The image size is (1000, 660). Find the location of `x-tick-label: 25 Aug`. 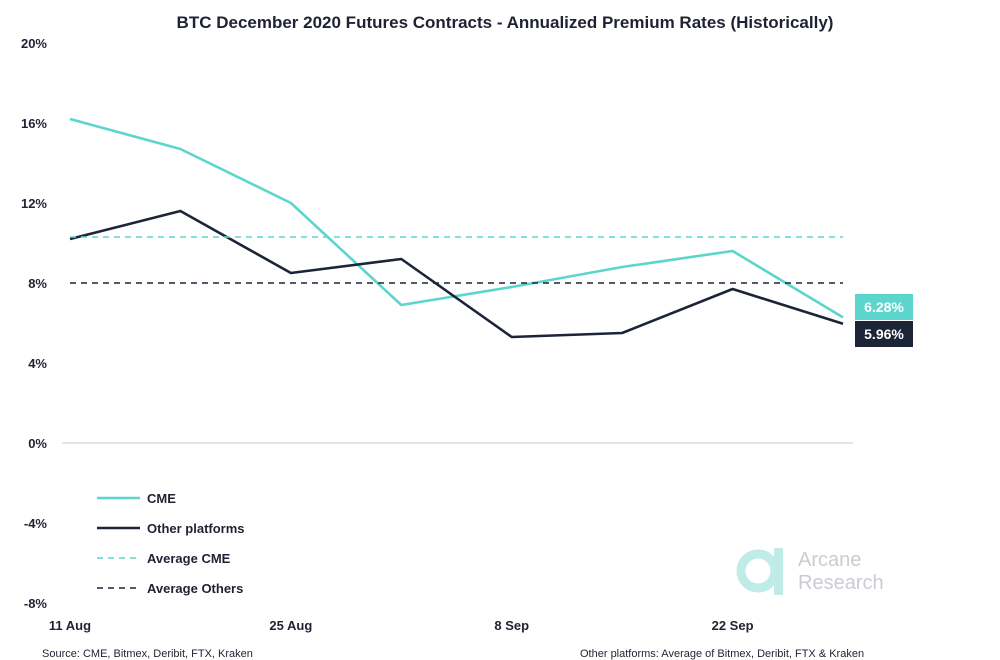

x-tick-label: 25 Aug is located at coordinates (290, 625).